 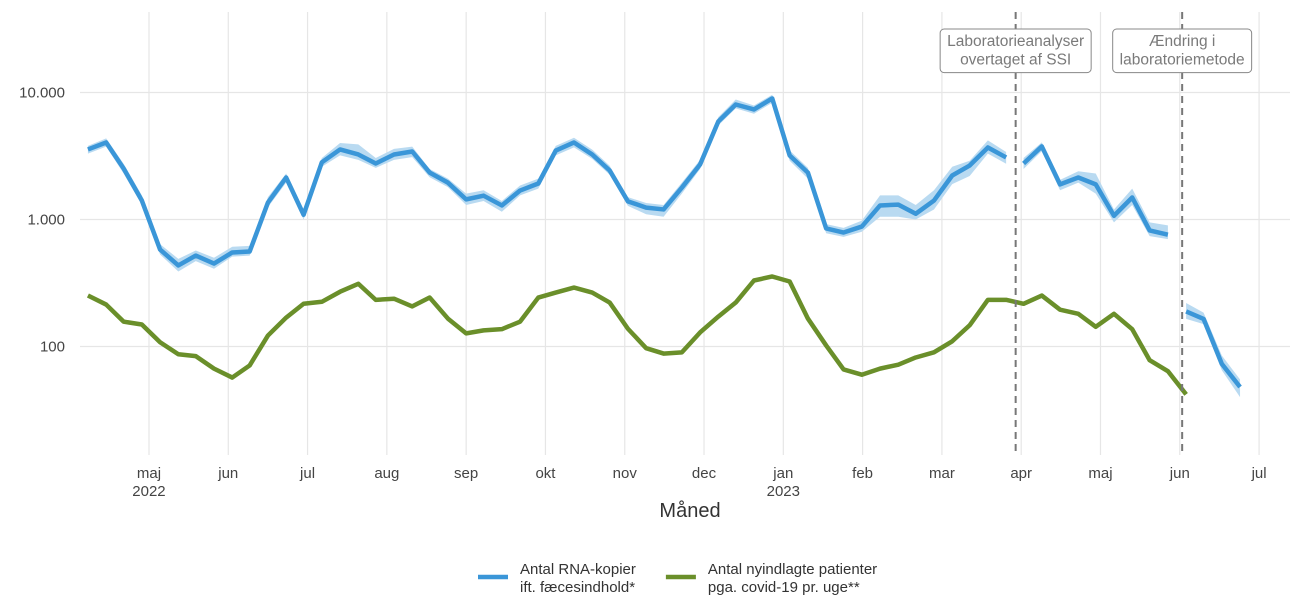 What do you see at coordinates (1100, 473) in the screenshot?
I see `x-tick-label: maj` at bounding box center [1100, 473].